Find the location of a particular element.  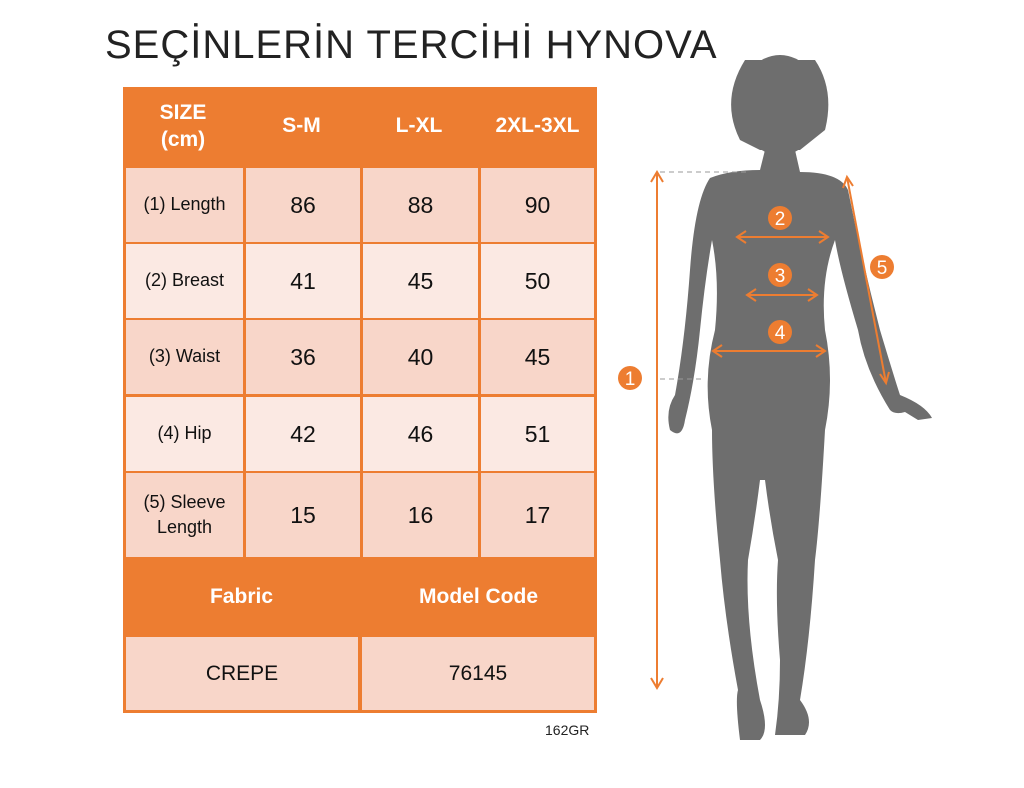

header-size-label: SIZE is located at coordinates (183, 112).